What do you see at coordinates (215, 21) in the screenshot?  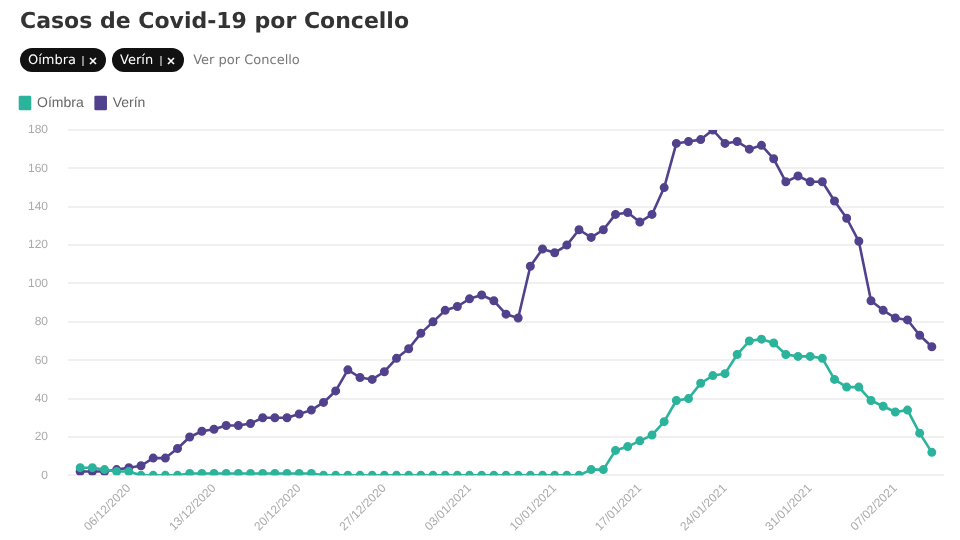 I see `chart-title: Casos de Covid-19 por Concello` at bounding box center [215, 21].